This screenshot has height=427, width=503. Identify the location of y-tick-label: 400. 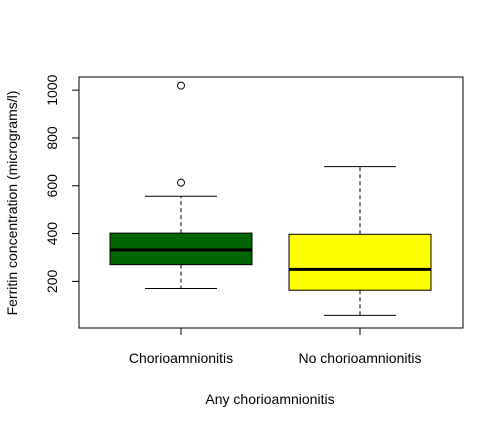
(52, 234).